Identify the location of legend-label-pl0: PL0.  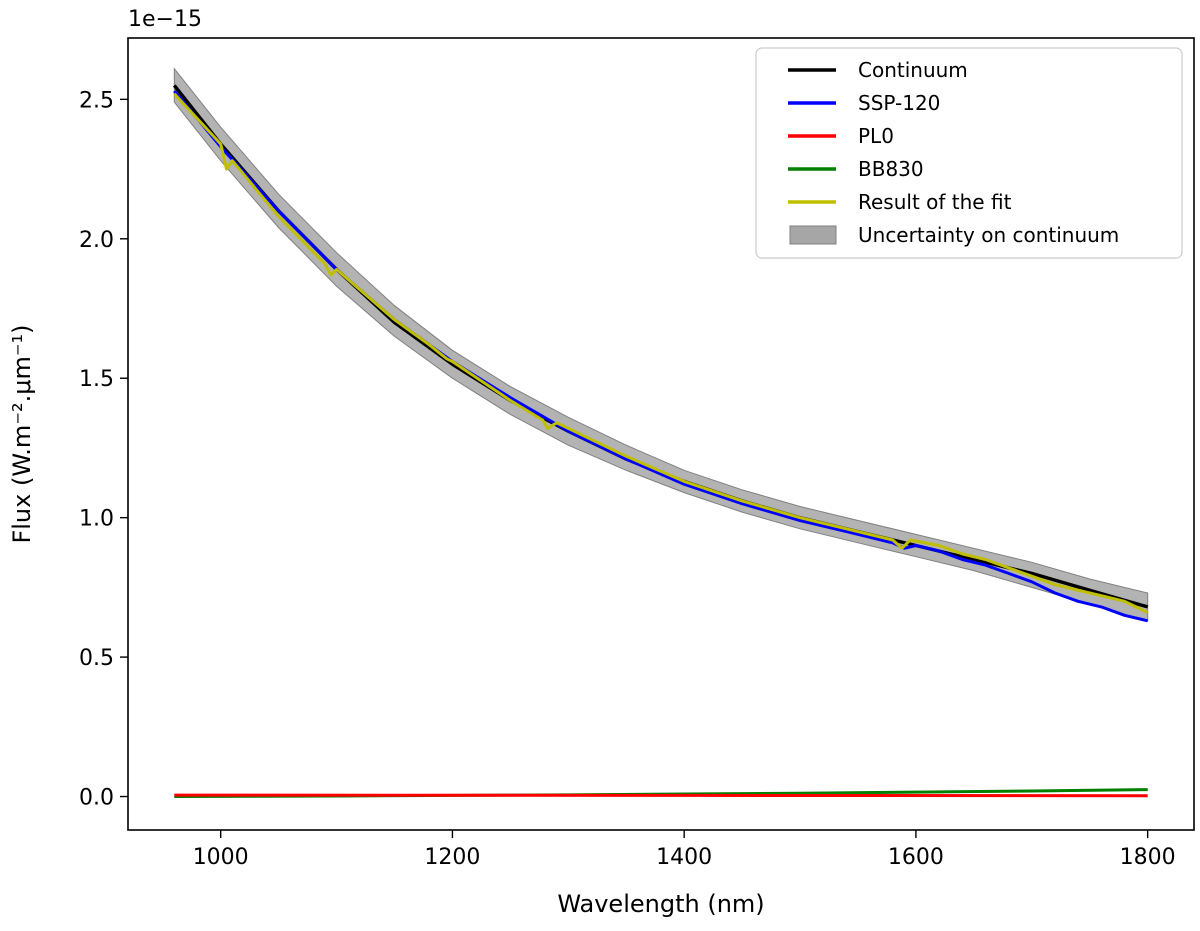
(876, 136).